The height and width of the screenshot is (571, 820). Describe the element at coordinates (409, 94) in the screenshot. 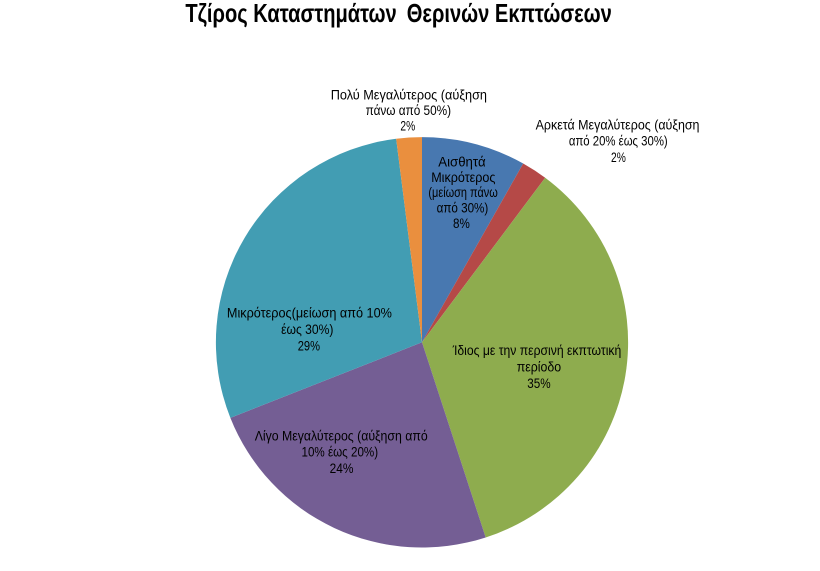

I see `svg-text: Πολύ Μεγαλύτερος (αύξηση` at that location.